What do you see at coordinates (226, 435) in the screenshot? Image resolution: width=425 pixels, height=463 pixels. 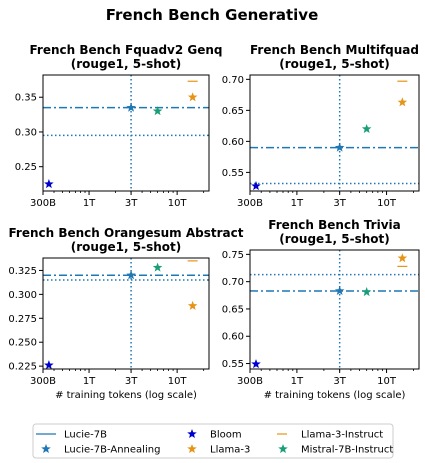 I see `legend-label: Bloom` at bounding box center [226, 435].